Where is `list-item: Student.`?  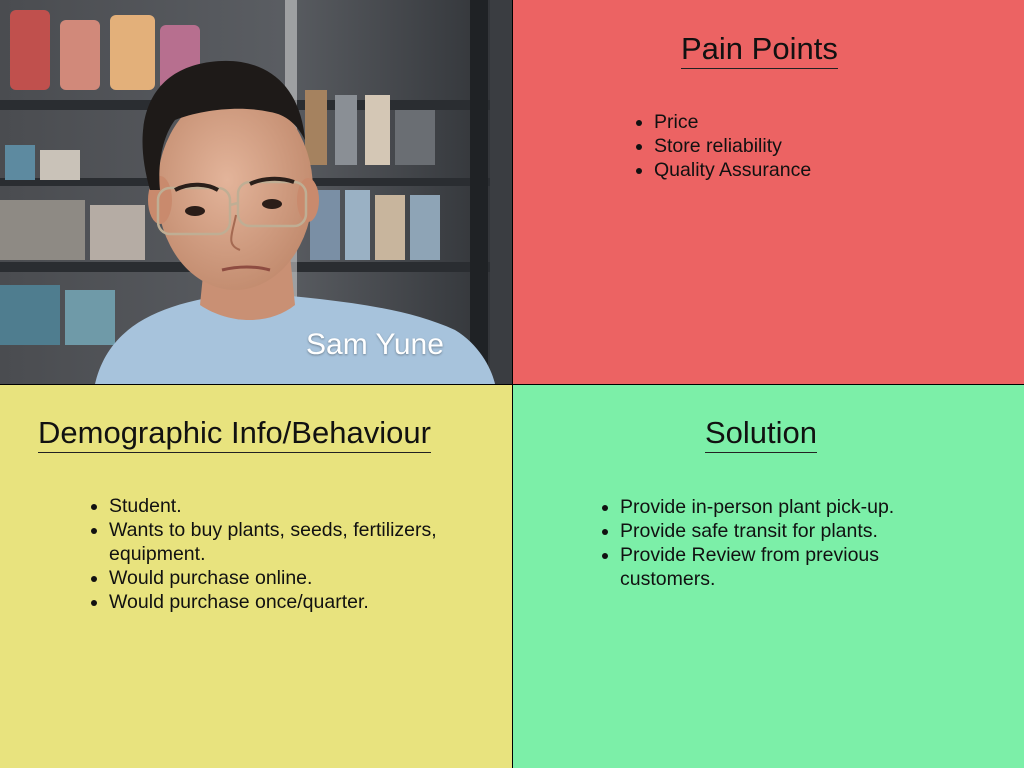
list-item: Student. is located at coordinates (274, 506).